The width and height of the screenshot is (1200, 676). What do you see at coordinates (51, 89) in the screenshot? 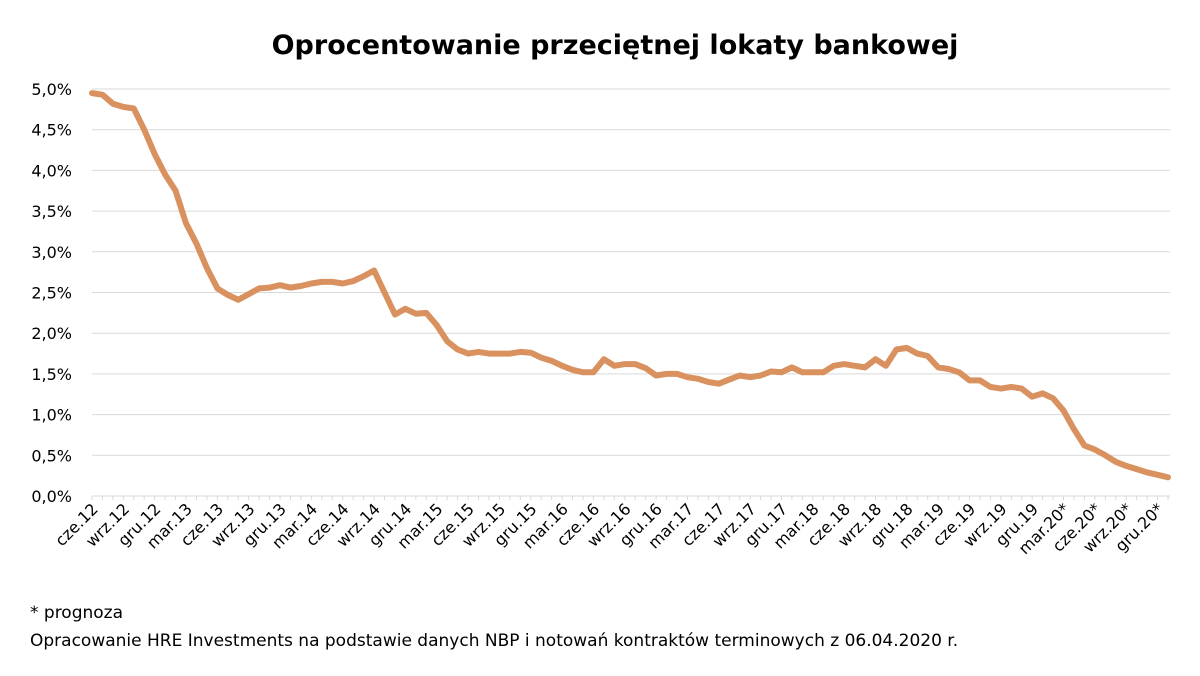
I see `y-tick-label: 5,0%` at bounding box center [51, 89].